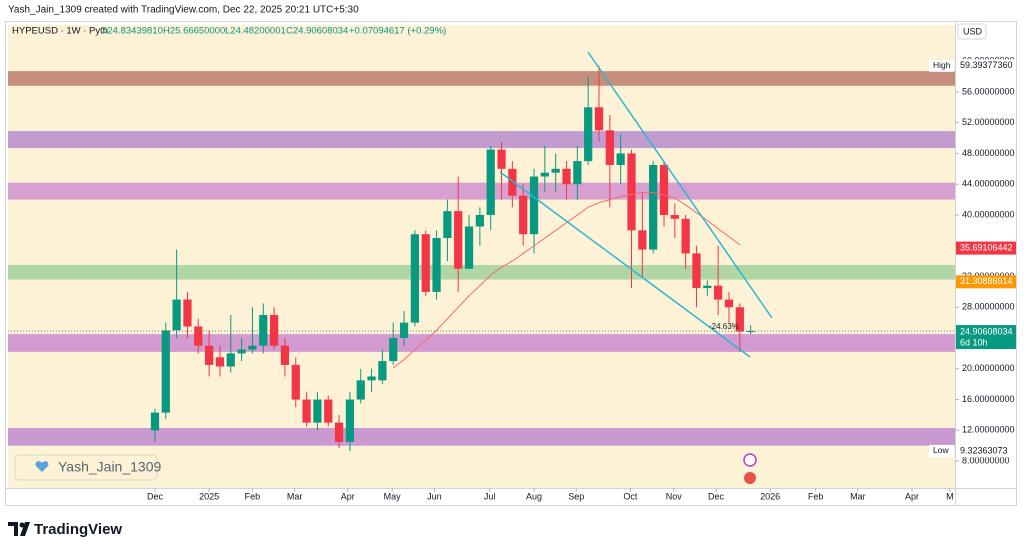 Image resolution: width=1024 pixels, height=556 pixels. I want to click on x-tick-label: Dec, so click(155, 496).